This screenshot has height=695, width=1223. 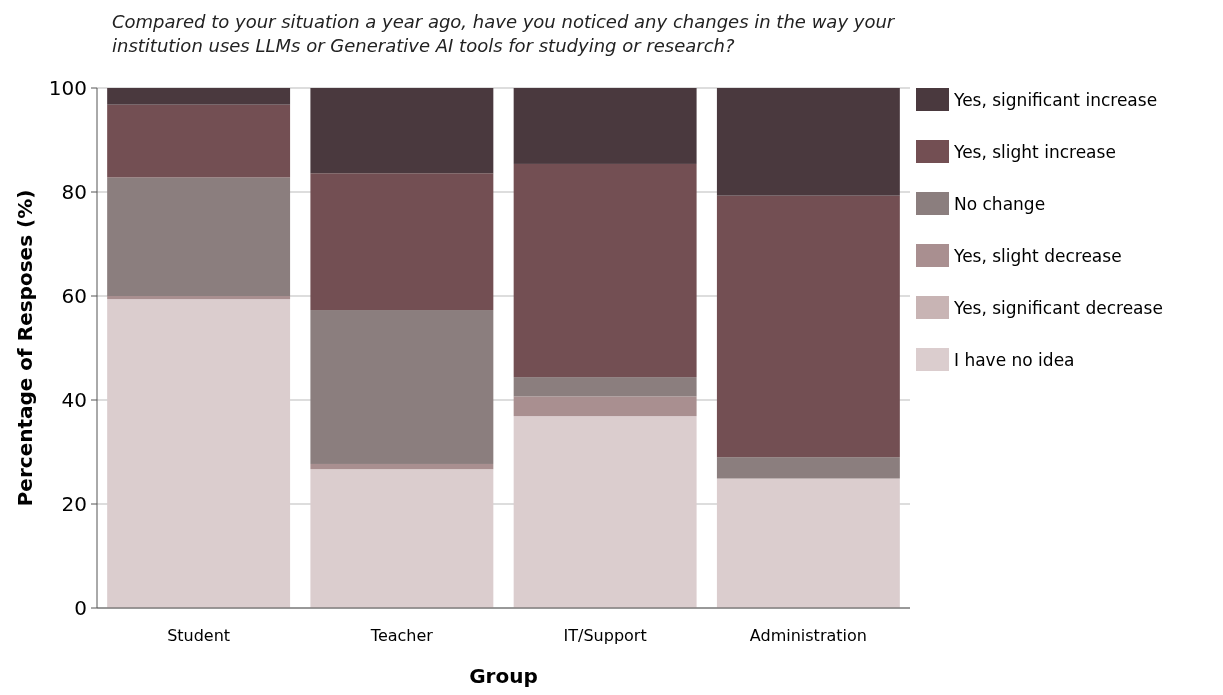 What do you see at coordinates (74, 400) in the screenshot?
I see `y-tick-label: 40` at bounding box center [74, 400].